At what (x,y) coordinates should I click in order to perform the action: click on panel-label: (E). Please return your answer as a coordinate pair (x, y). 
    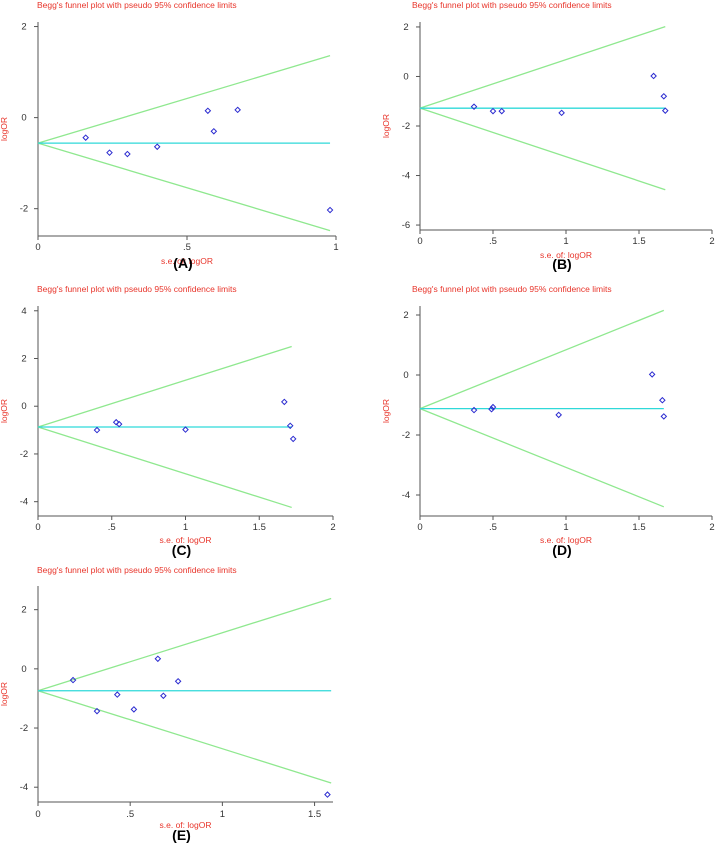
    Looking at the image, I should click on (181, 835).